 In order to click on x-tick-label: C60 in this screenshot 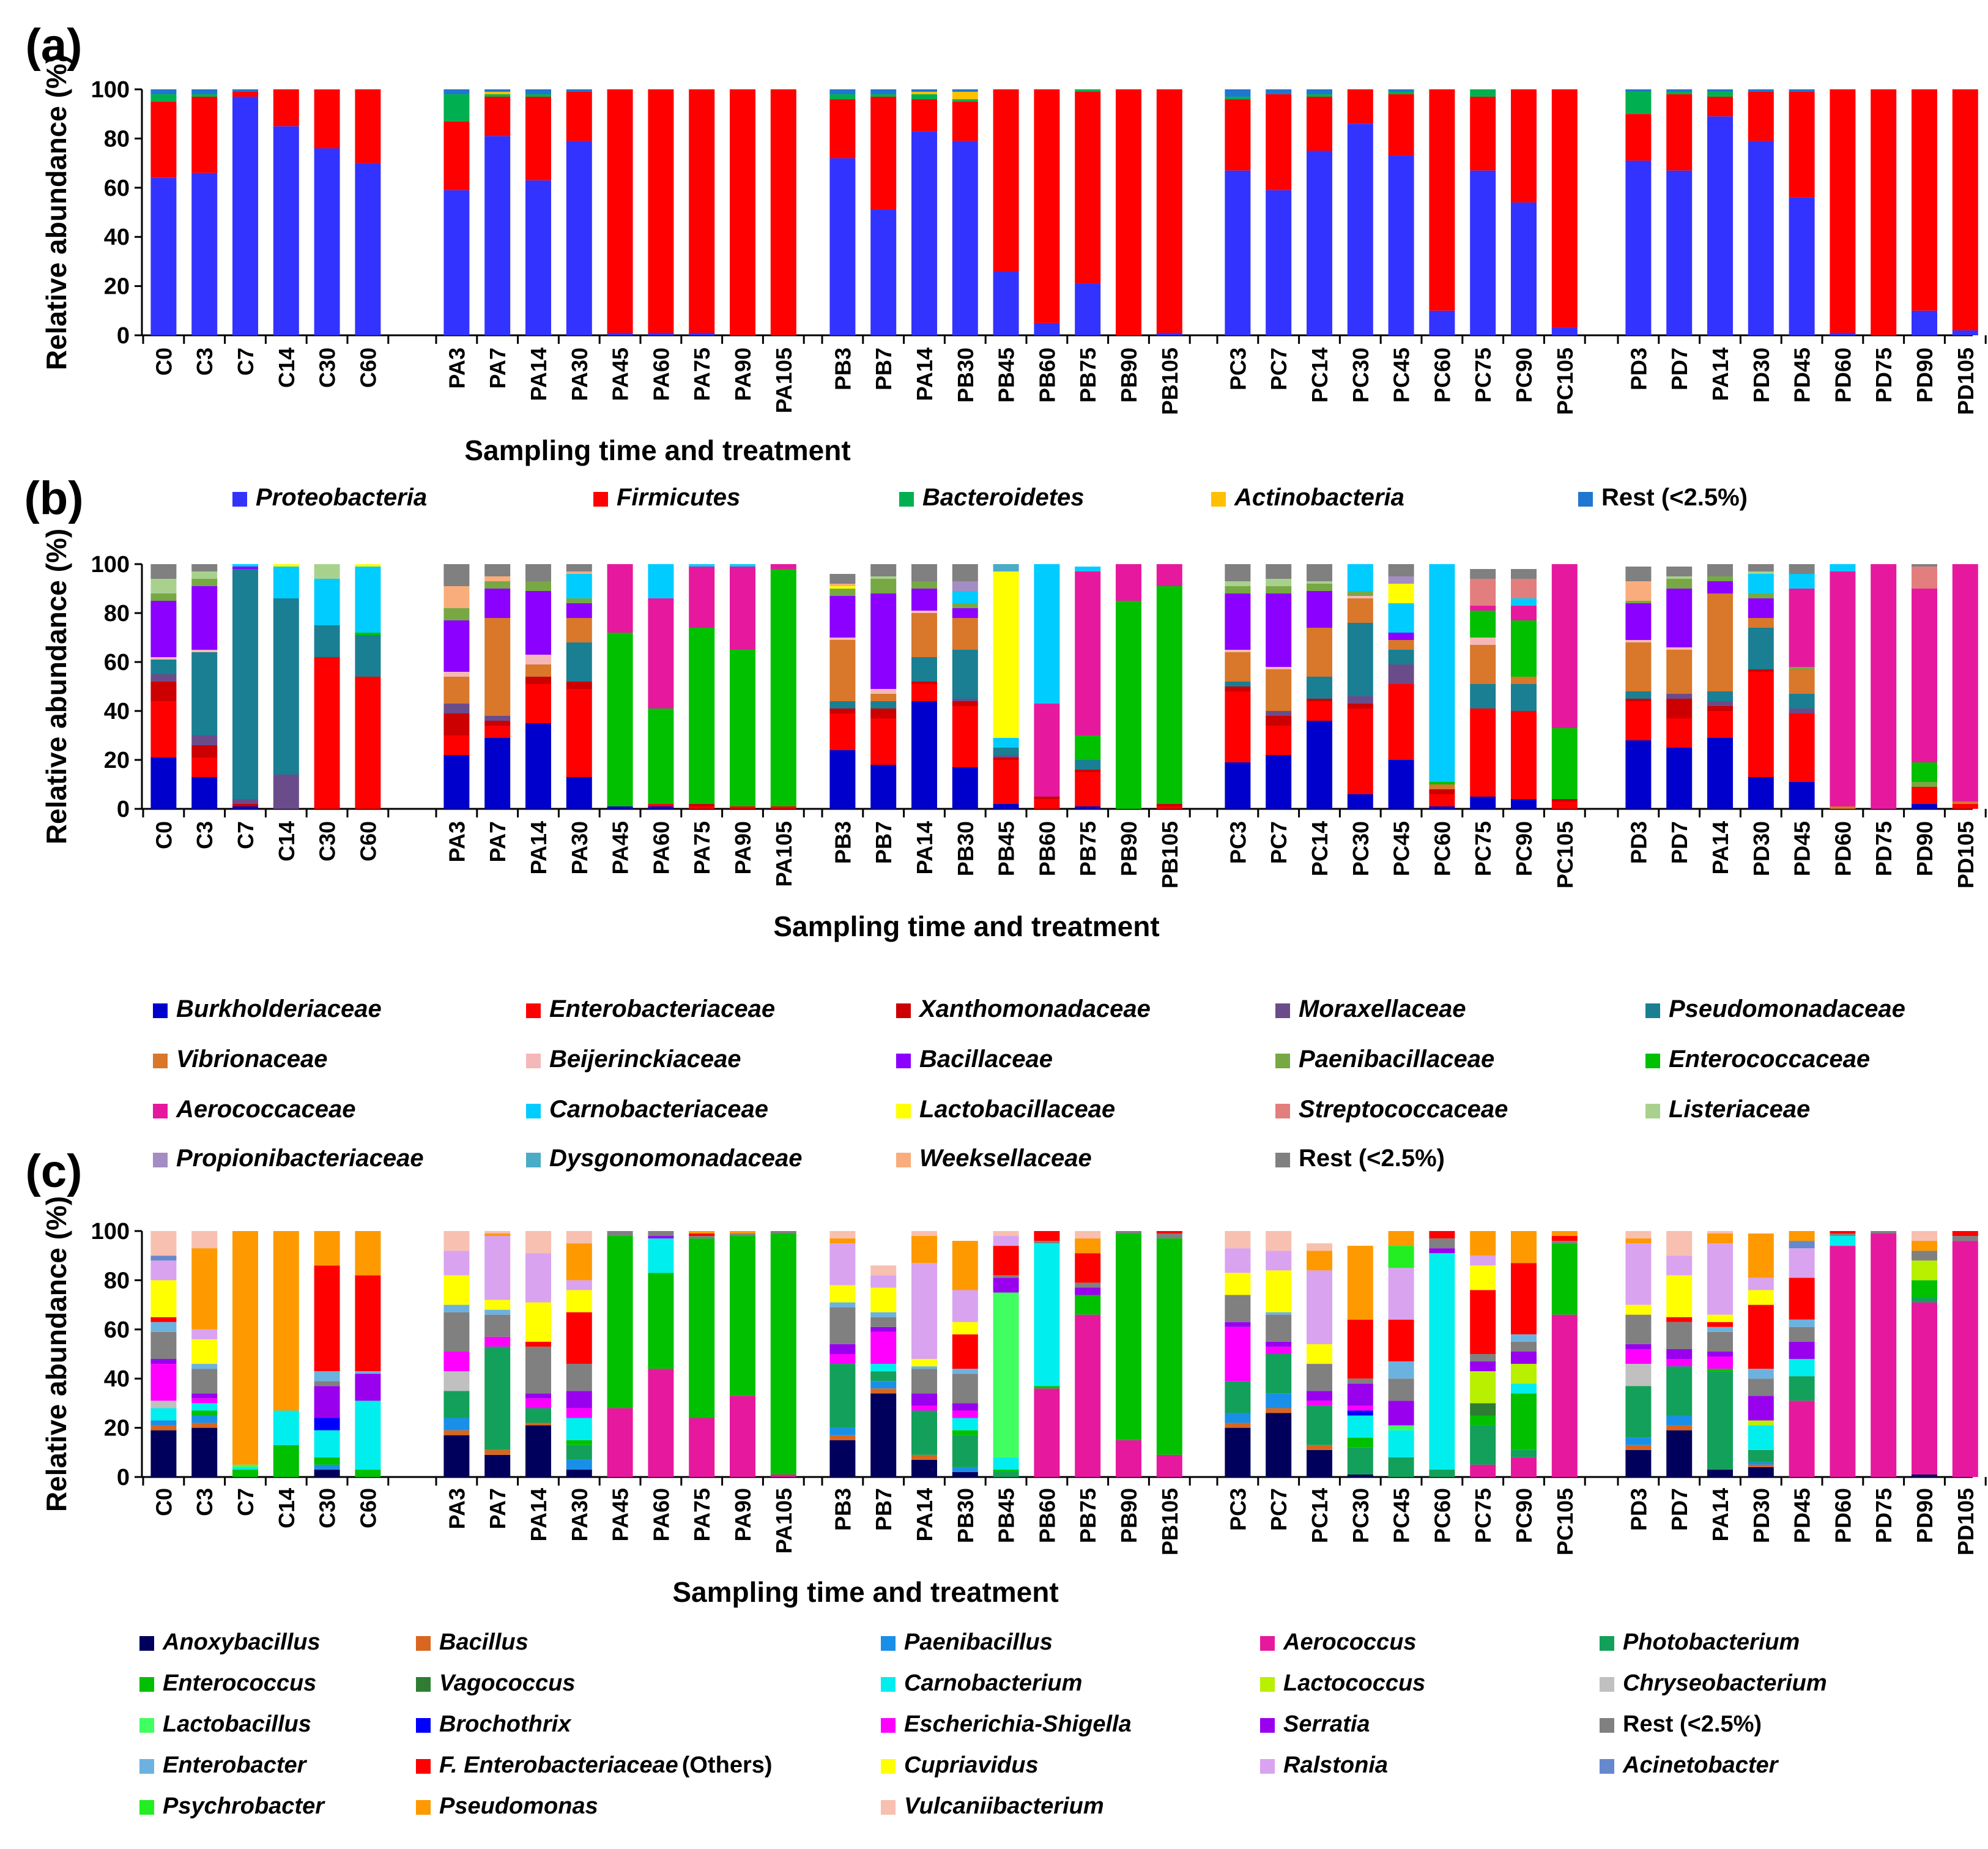, I will do `click(367, 368)`.